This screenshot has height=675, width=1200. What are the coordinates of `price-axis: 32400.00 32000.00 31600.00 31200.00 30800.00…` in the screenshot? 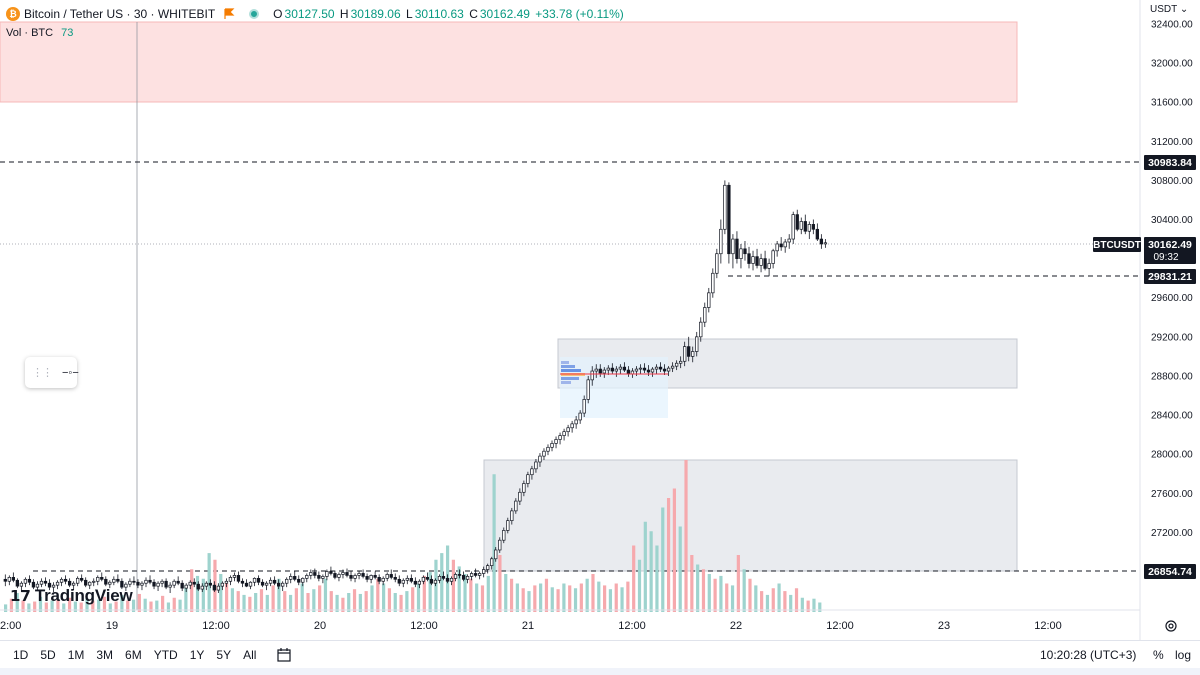 It's located at (1172, 278).